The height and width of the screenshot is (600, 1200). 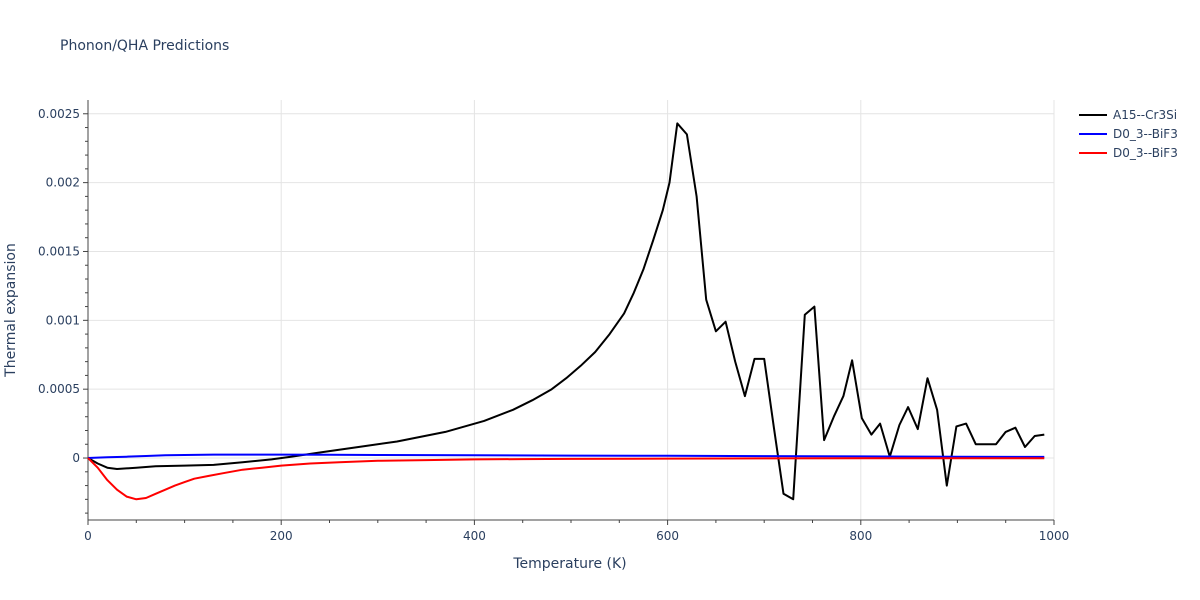 I want to click on y-tick-label: 0.0005, so click(x=59, y=389).